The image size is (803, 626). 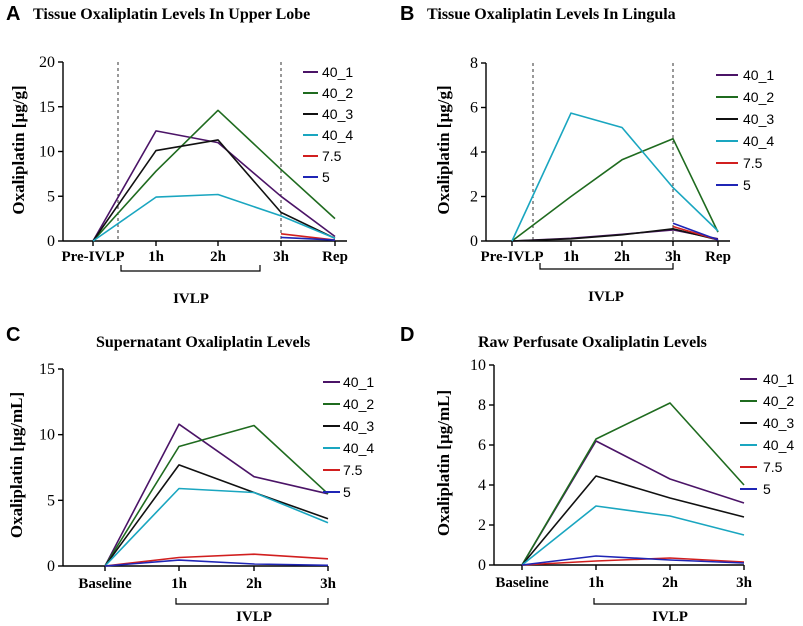 I want to click on panel-letter: A, so click(x=13, y=14).